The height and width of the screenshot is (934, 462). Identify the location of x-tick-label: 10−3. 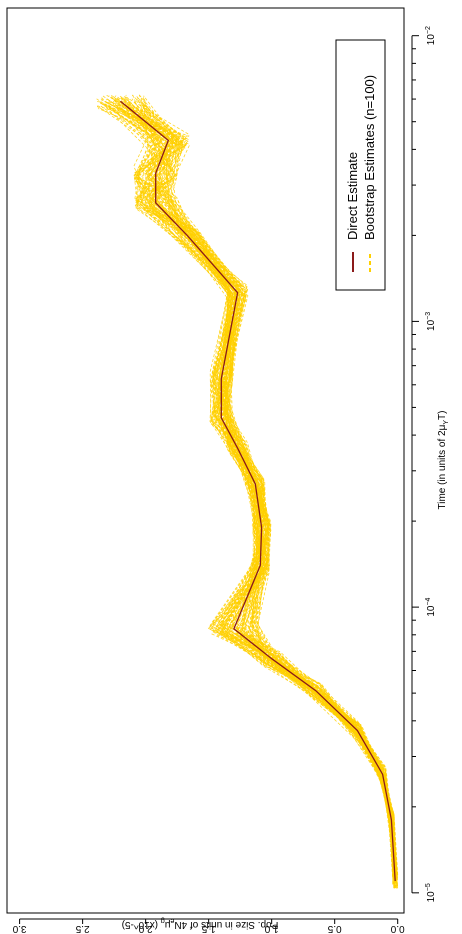
(431, 321).